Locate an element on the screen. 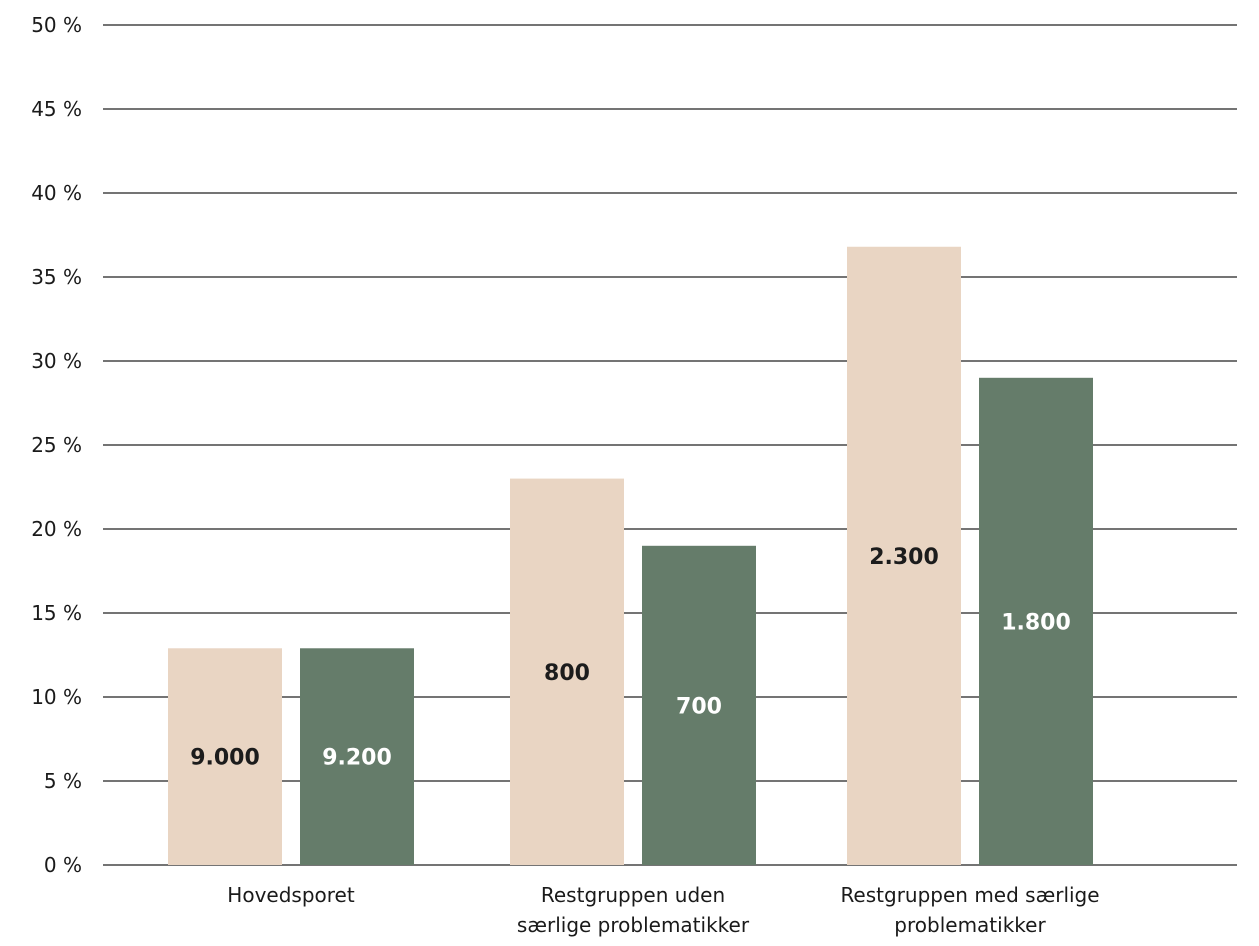 This screenshot has height=946, width=1259. x-category-label: problematikker is located at coordinates (970, 925).